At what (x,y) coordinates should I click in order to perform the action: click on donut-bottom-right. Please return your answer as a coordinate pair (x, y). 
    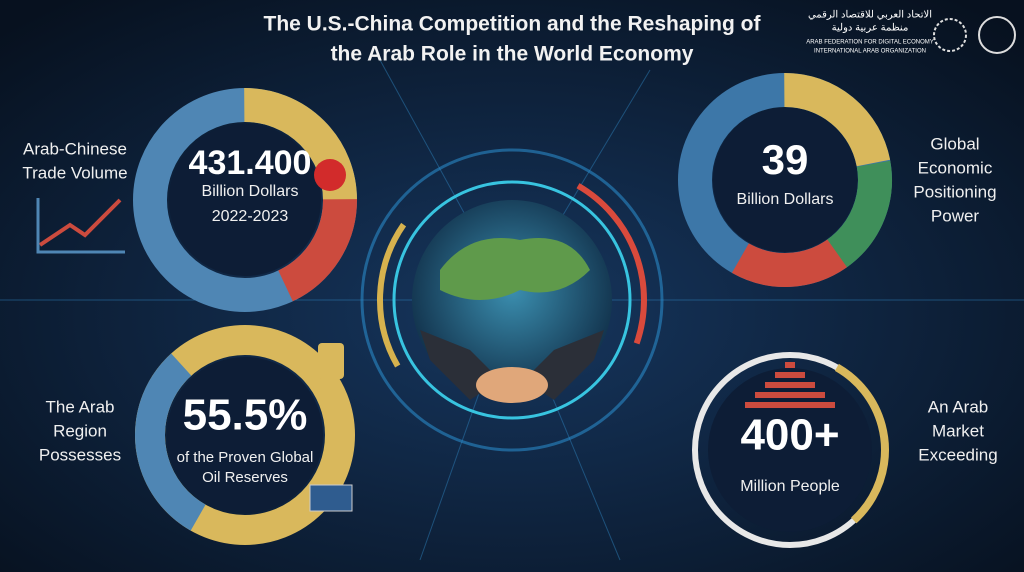
    Looking at the image, I should click on (790, 450).